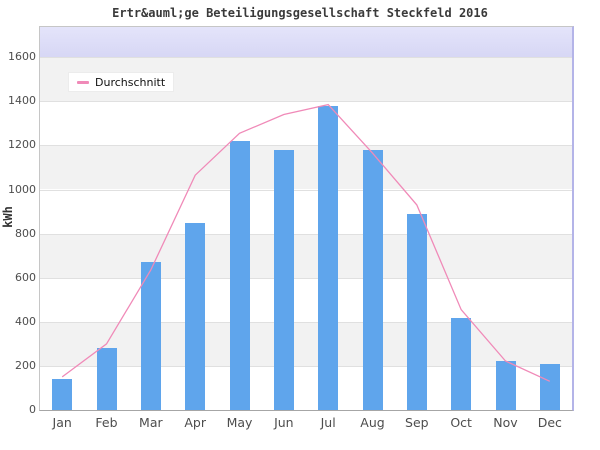 The height and width of the screenshot is (450, 600). I want to click on y-tick-label: 1400, so click(22, 101).